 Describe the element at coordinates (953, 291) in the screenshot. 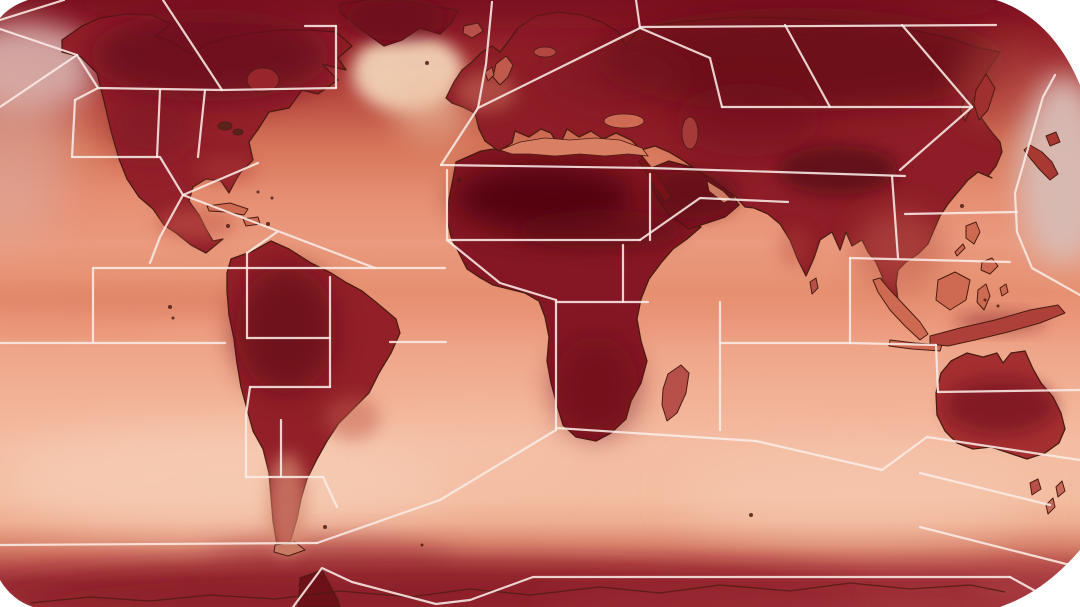

I see `borneo` at that location.